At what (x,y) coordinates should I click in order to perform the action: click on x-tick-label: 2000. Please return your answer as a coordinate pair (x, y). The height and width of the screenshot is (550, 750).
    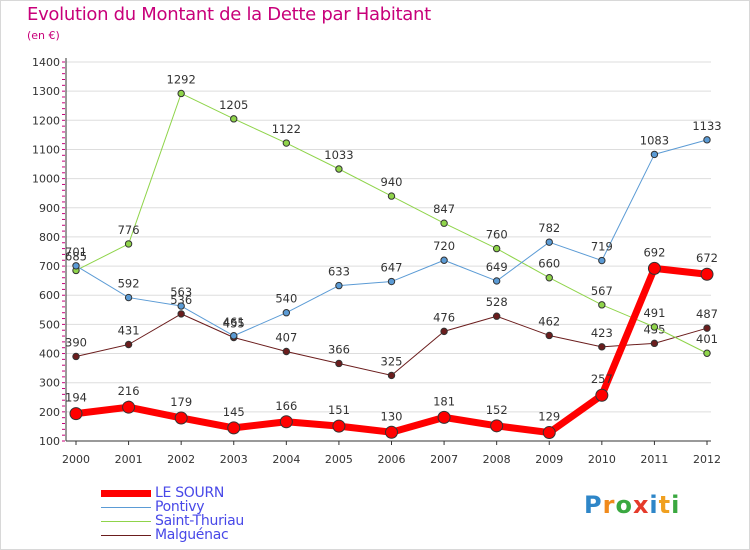
    Looking at the image, I should click on (76, 459).